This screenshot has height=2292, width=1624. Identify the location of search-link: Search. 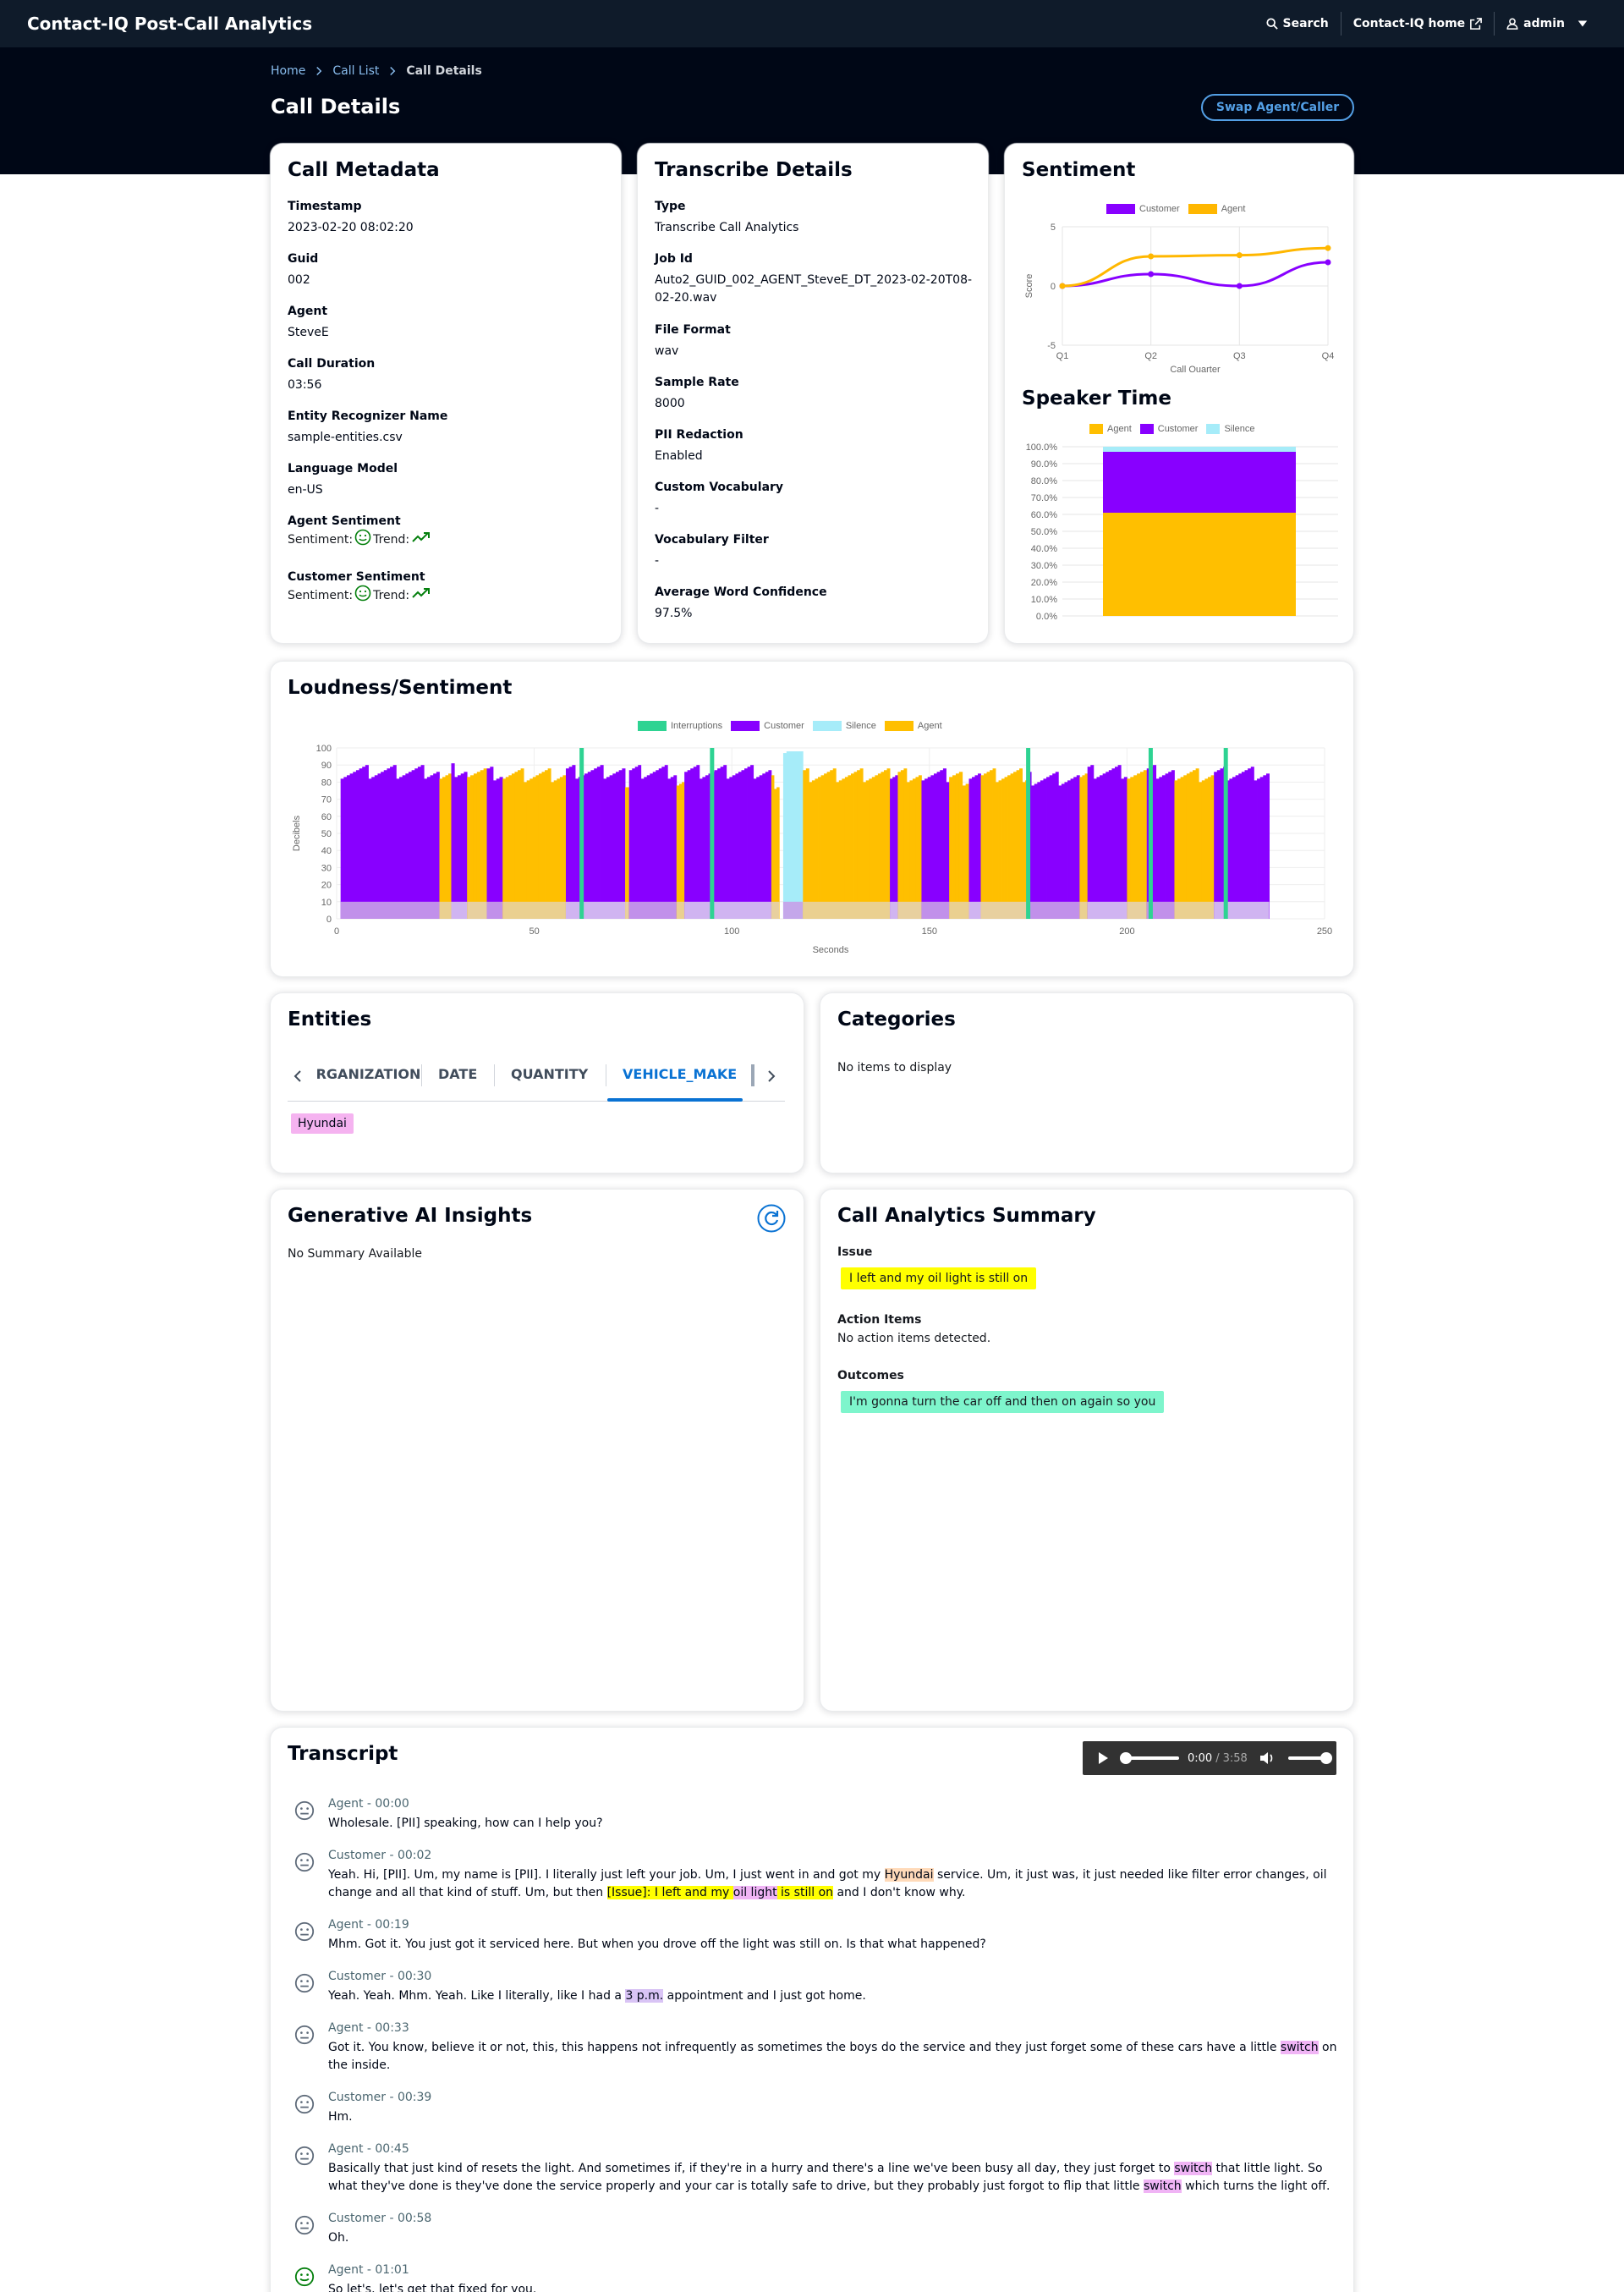
(1297, 24).